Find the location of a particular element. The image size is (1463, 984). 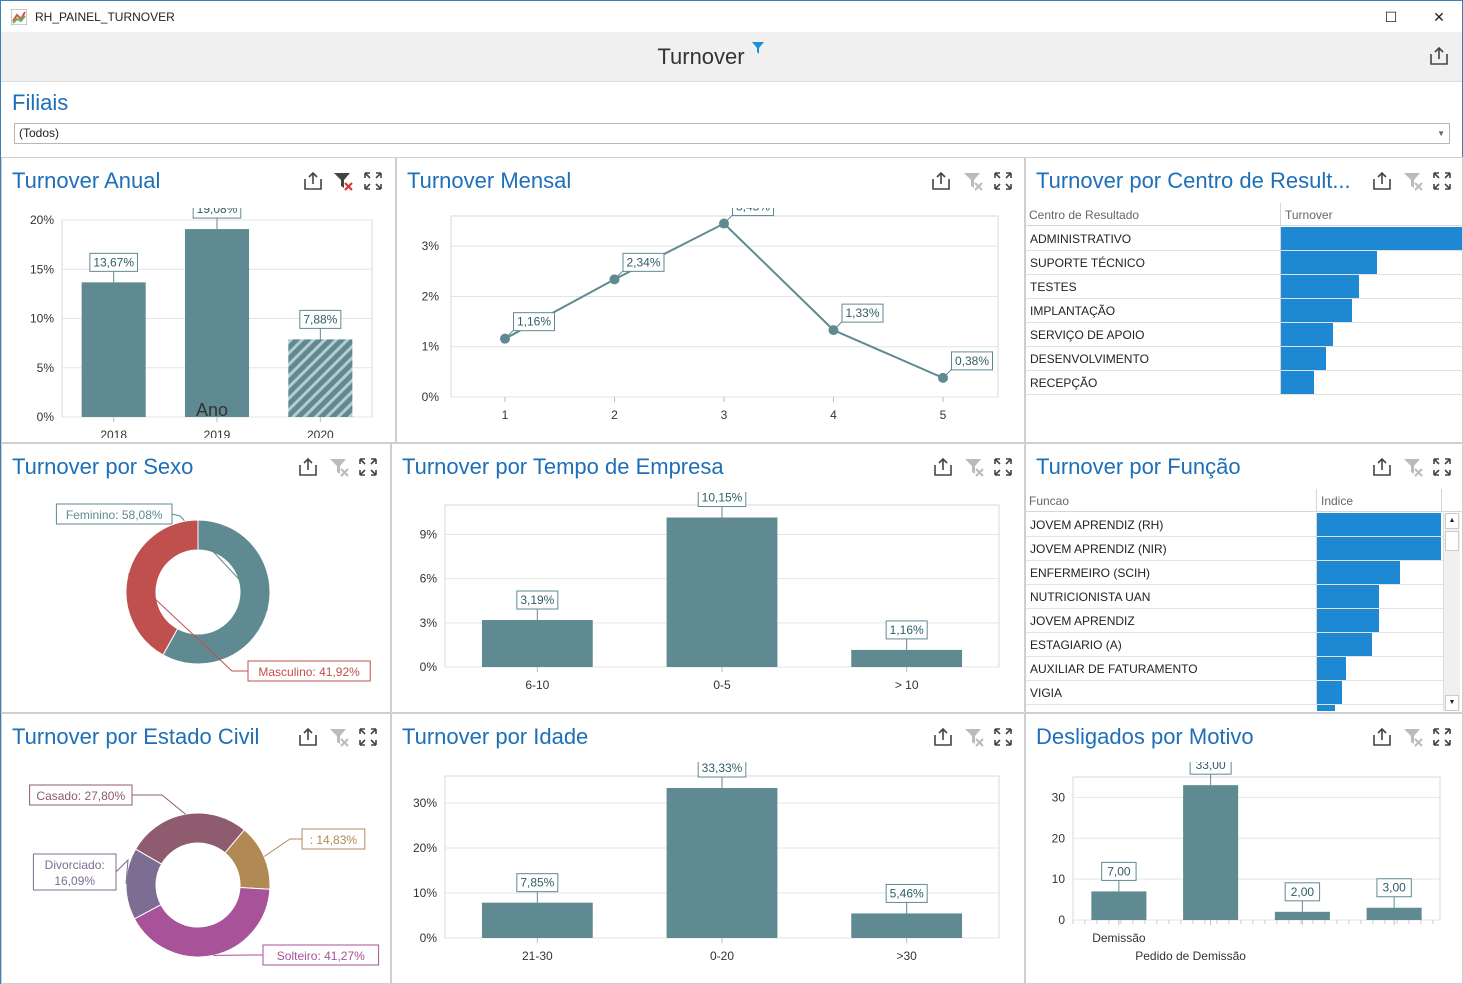

grid-row: ESTAGIARIO (A) is located at coordinates (1234, 645).